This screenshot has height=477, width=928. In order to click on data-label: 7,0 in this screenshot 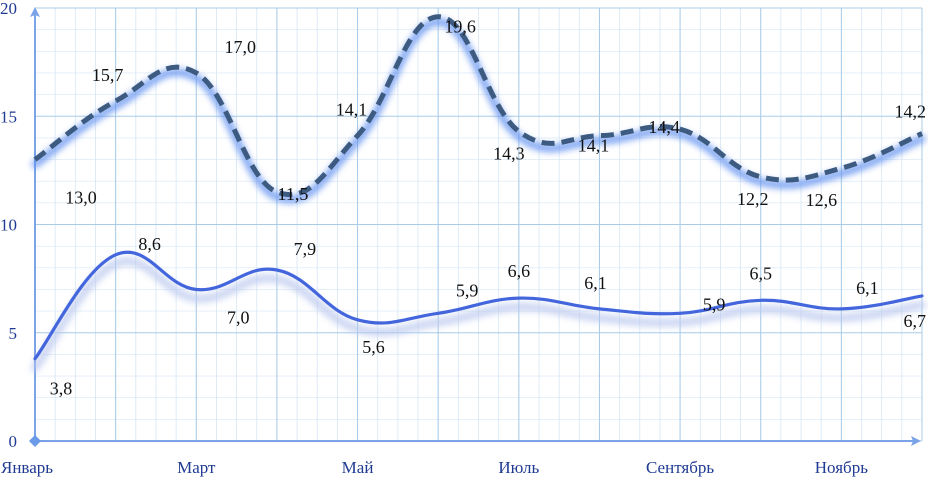, I will do `click(238, 317)`.